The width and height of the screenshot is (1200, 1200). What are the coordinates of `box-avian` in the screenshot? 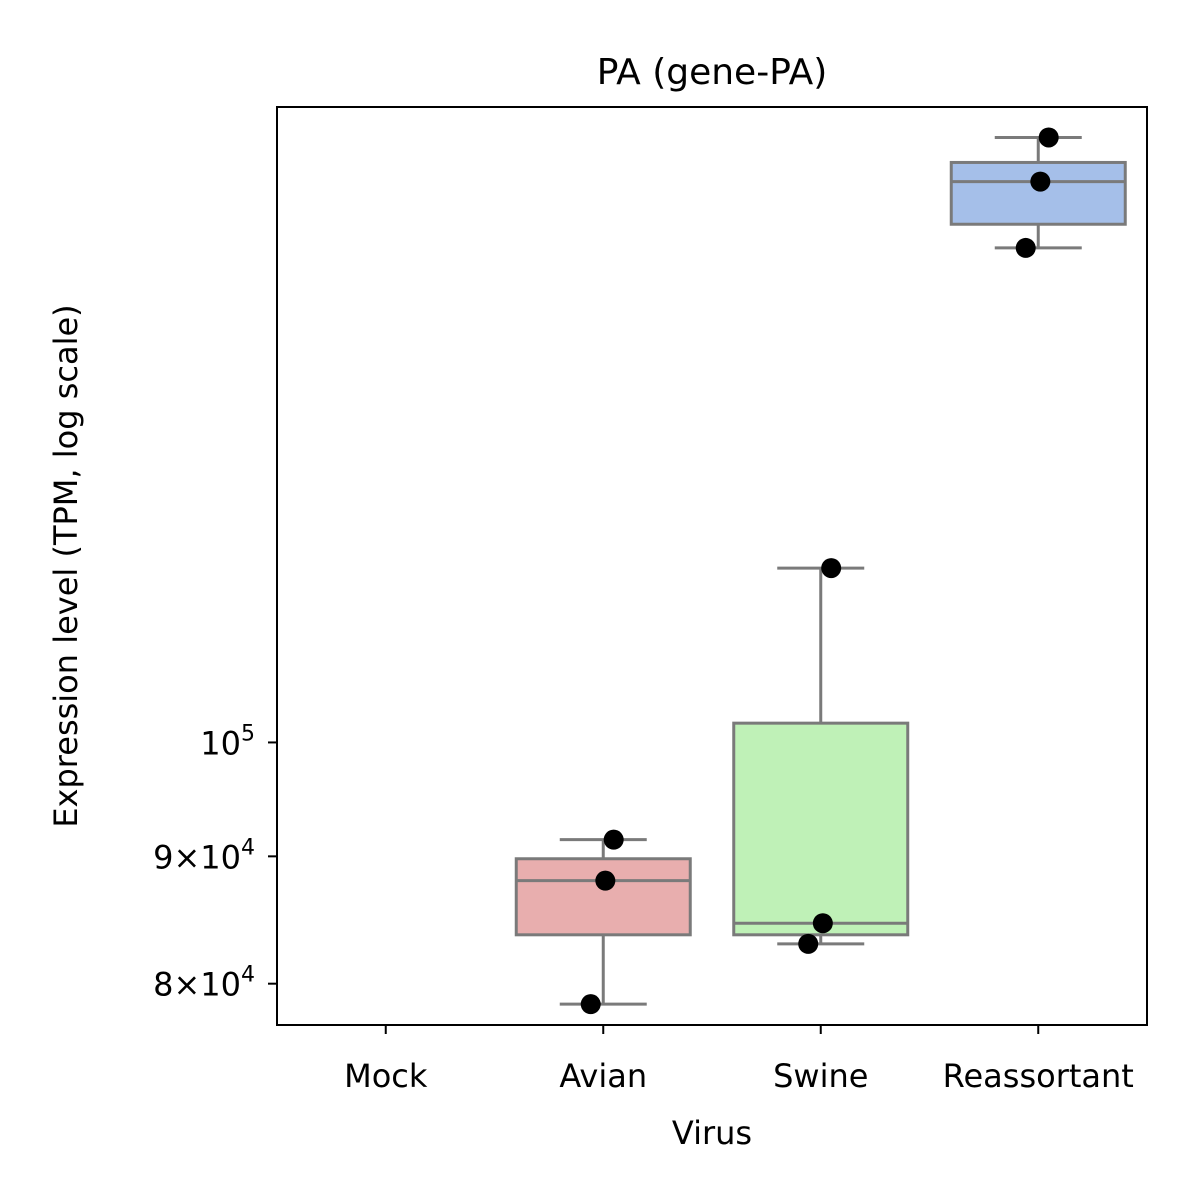 It's located at (603, 922).